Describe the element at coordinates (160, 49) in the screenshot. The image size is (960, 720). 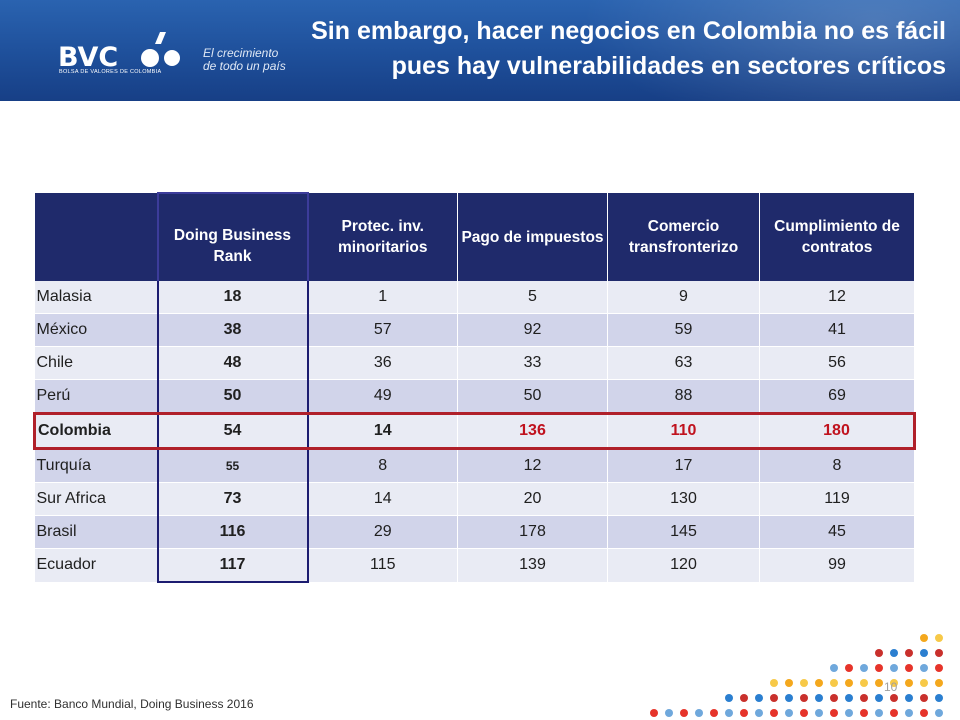
I see `logo-mark-icon` at that location.